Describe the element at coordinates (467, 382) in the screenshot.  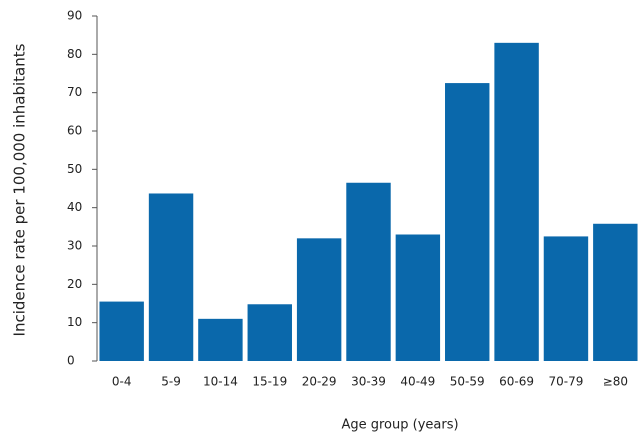
I see `x-tick-label: 50-59` at that location.